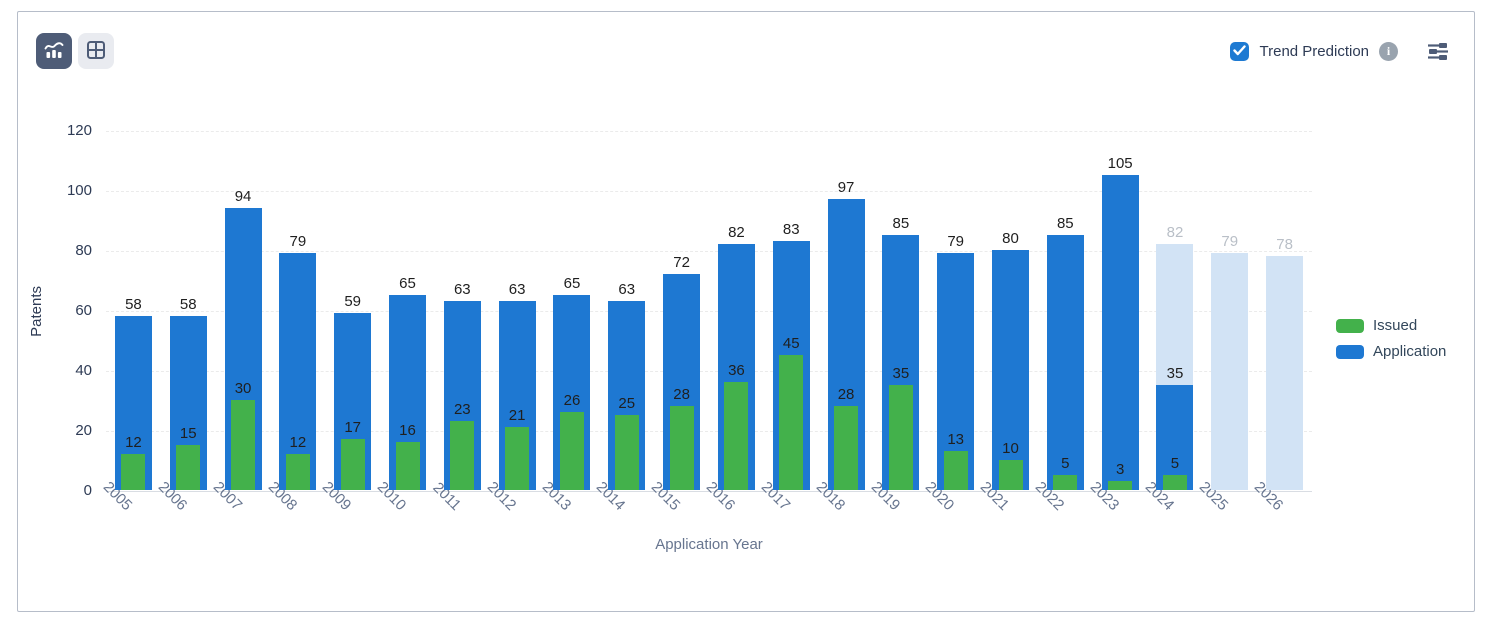 The image size is (1491, 629). What do you see at coordinates (736, 436) in the screenshot?
I see `bar-issued-2016` at bounding box center [736, 436].